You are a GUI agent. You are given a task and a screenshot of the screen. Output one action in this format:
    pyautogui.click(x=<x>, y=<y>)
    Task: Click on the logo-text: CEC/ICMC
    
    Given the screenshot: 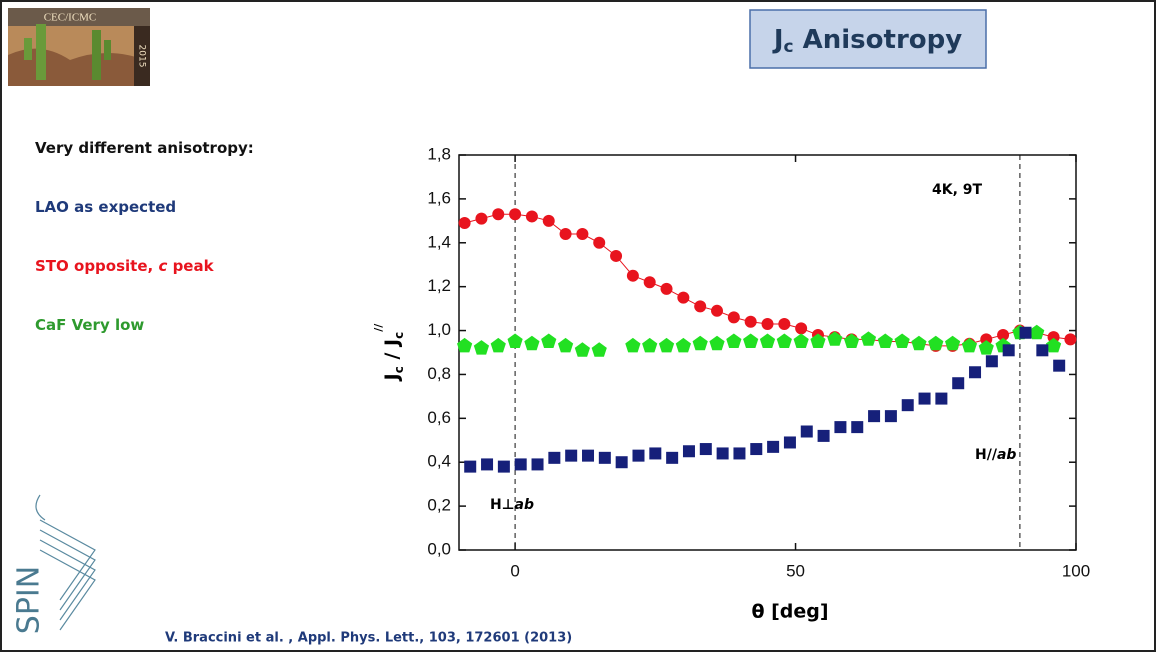 What is the action you would take?
    pyautogui.click(x=70, y=18)
    